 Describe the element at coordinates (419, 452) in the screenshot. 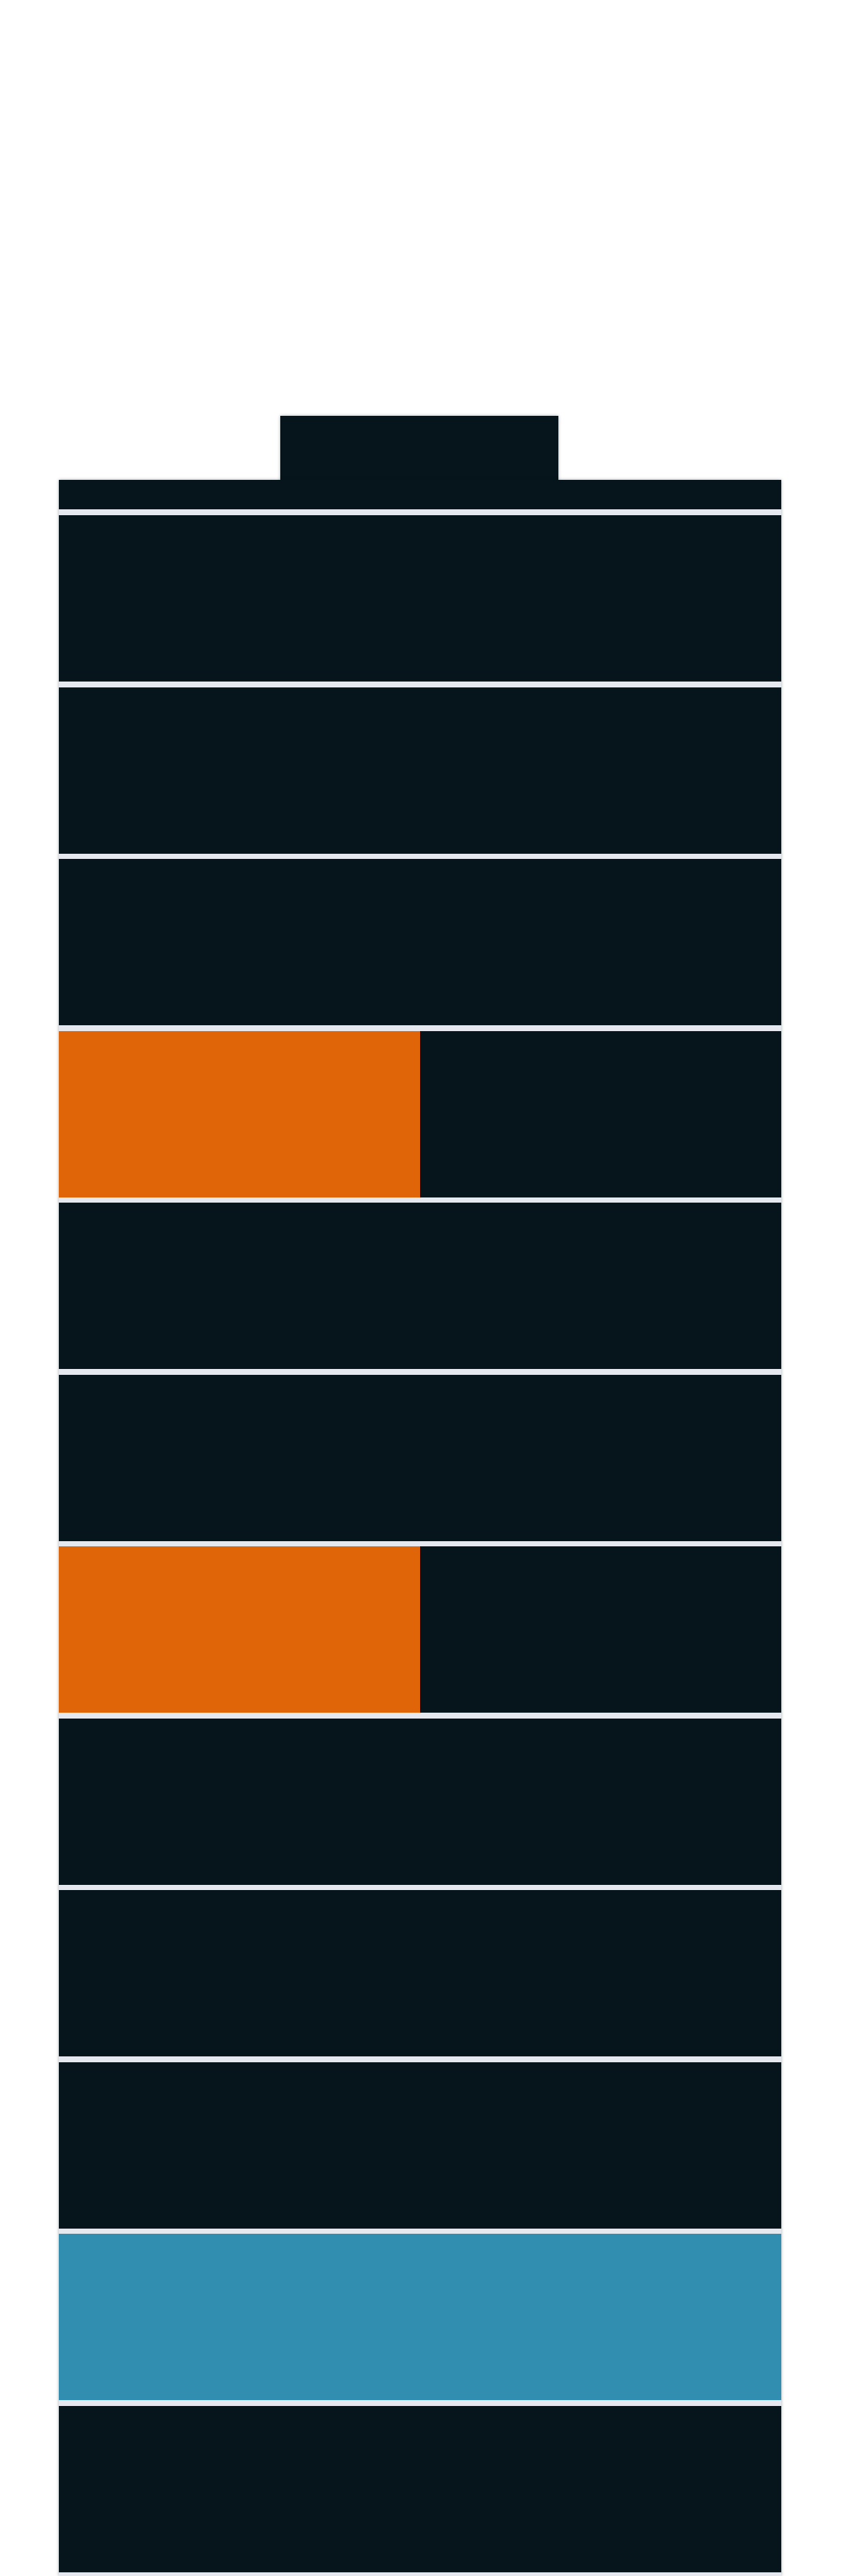

I see `battery-cap` at that location.